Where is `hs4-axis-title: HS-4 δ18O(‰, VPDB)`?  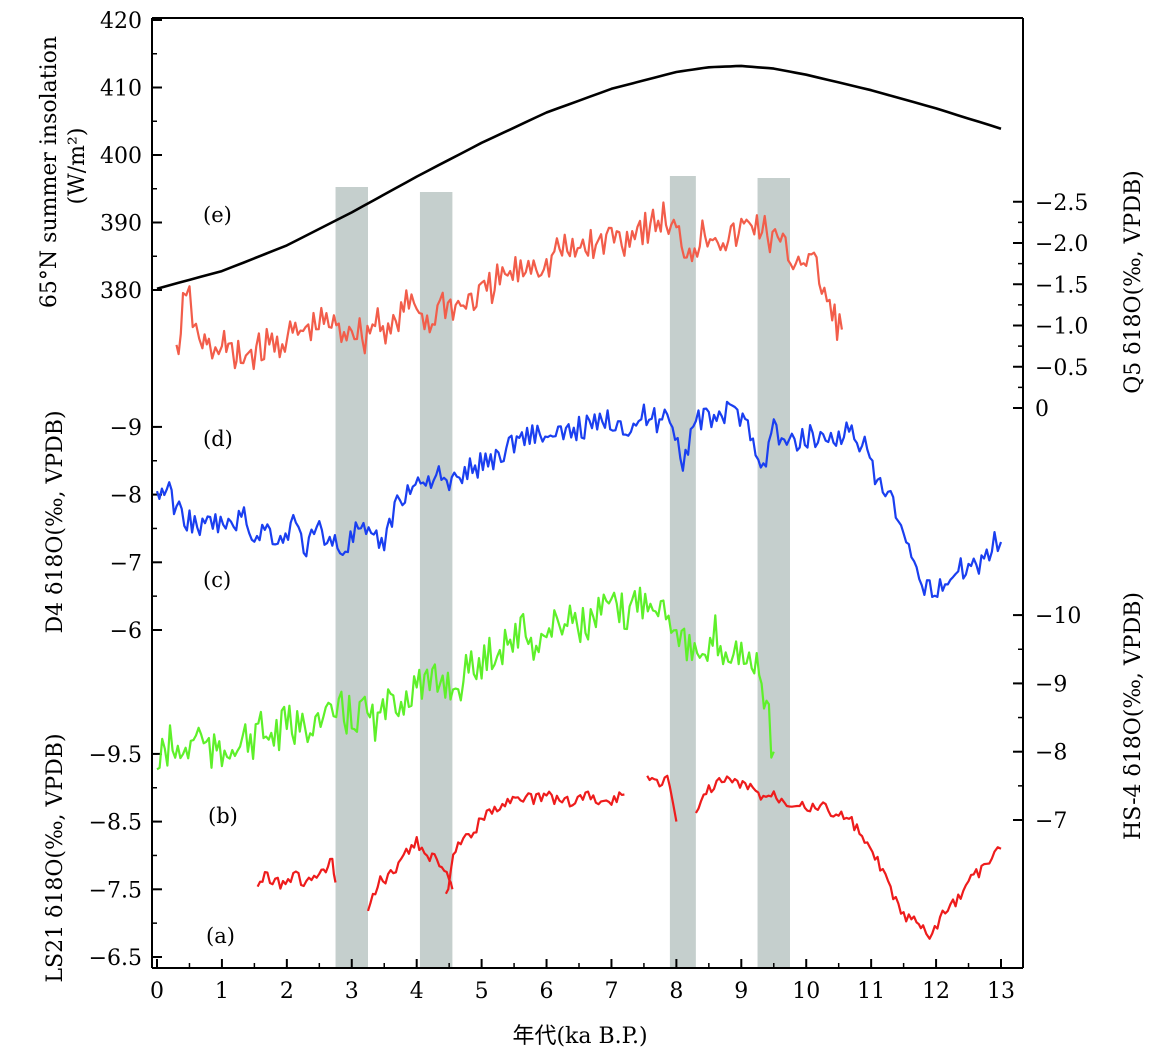 hs4-axis-title: HS-4 δ18O(‰, VPDB) is located at coordinates (1133, 716).